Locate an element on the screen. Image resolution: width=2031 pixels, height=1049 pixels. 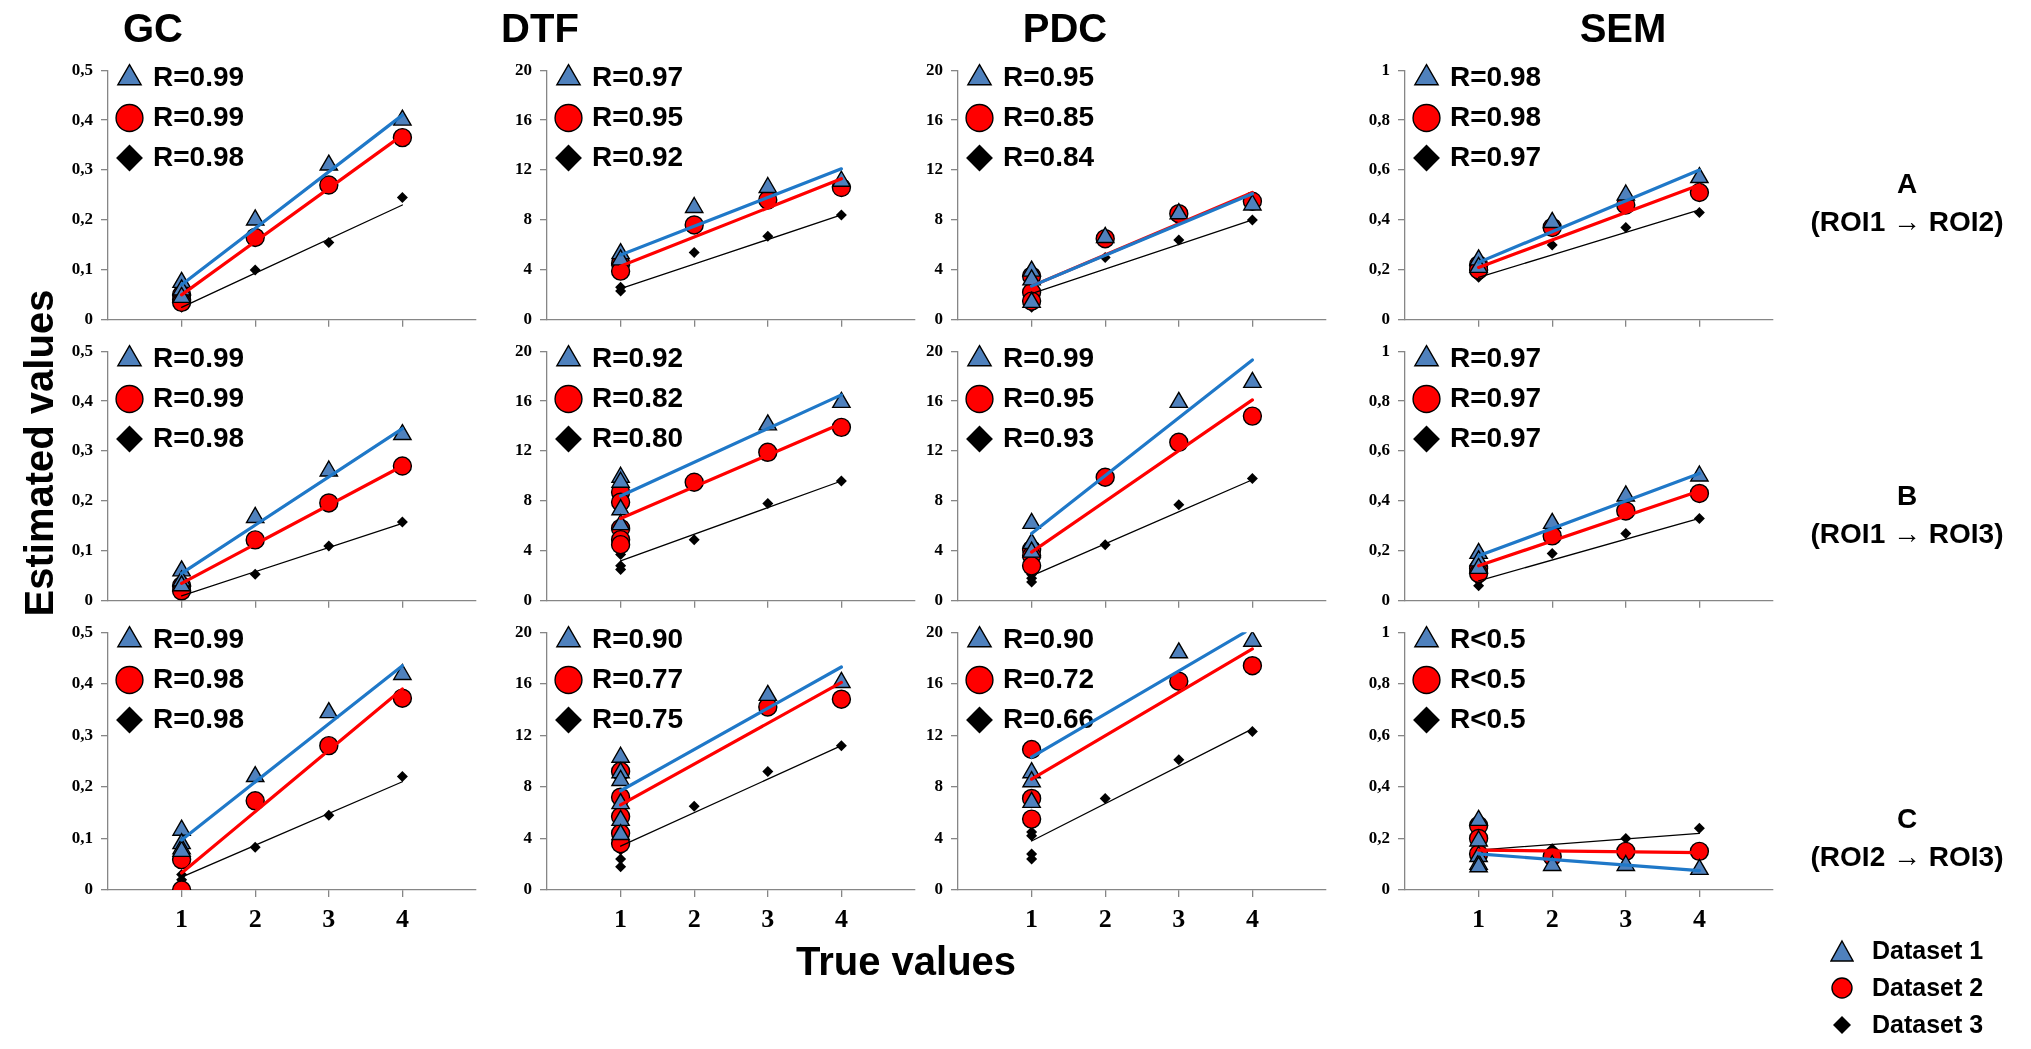
y-axis-title: Estimated values is located at coordinates (39, 453).